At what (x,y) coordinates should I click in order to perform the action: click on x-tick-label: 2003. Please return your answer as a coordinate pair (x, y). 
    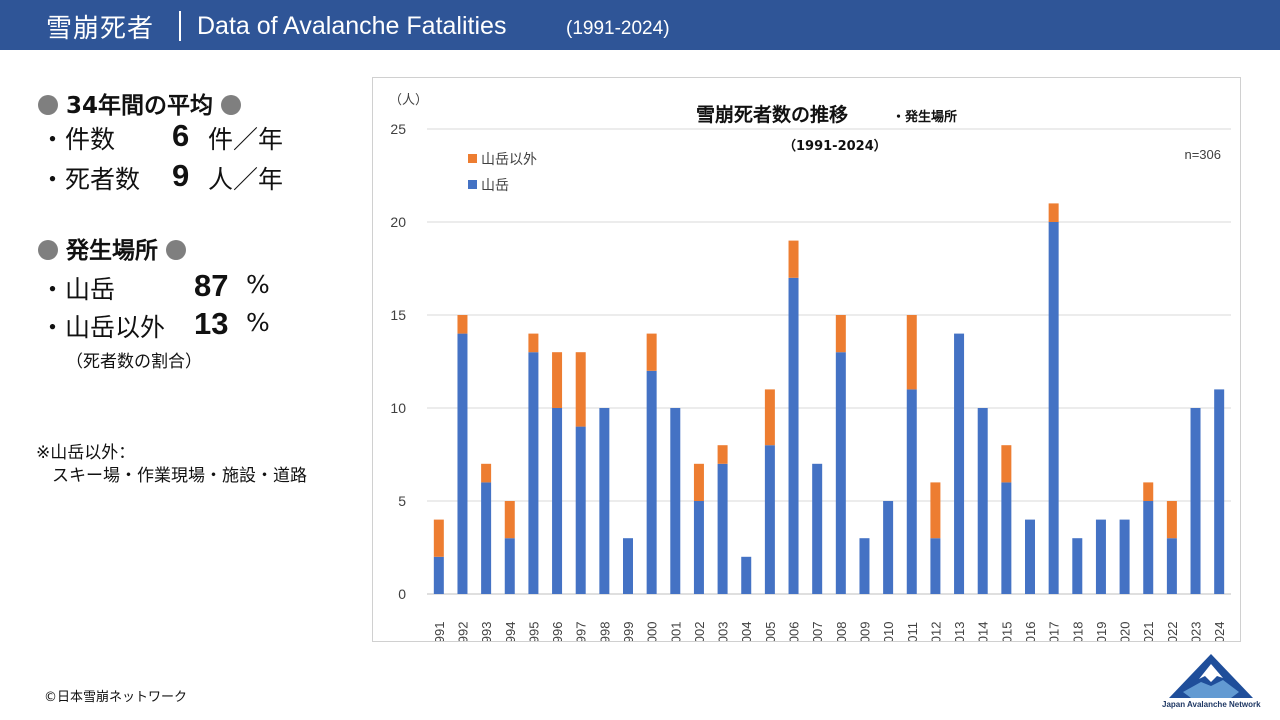
    Looking at the image, I should click on (723, 631).